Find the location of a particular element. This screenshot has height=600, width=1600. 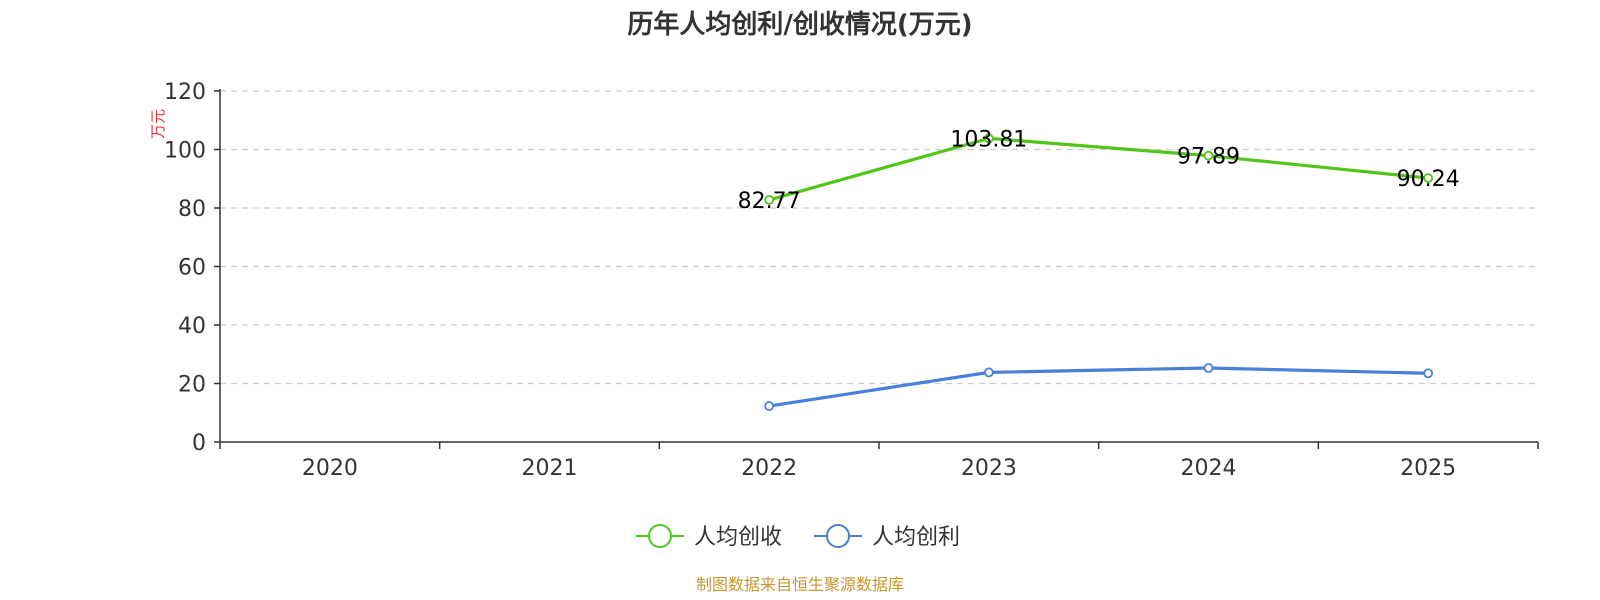

data-label: 103.81 is located at coordinates (988, 139).